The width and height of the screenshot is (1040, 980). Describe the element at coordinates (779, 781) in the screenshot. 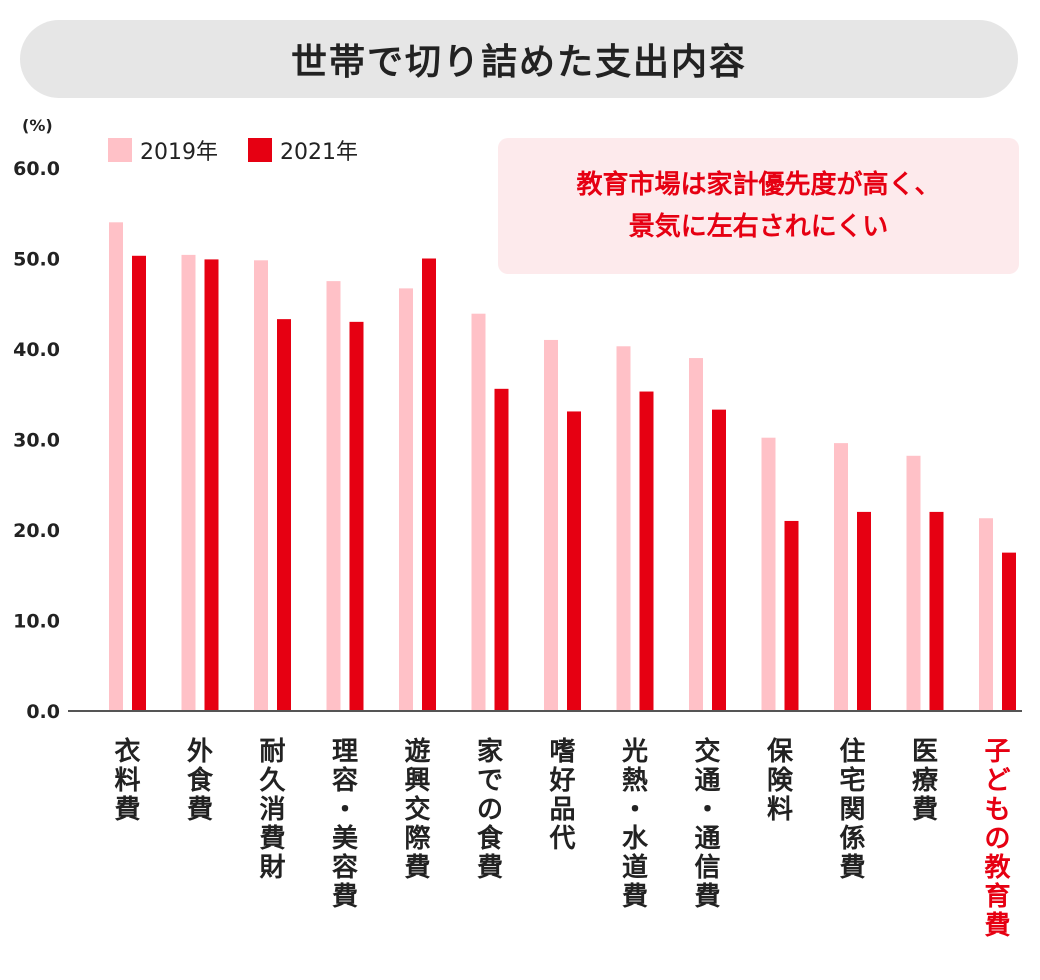

I see `x-tick-label: 保険料` at that location.